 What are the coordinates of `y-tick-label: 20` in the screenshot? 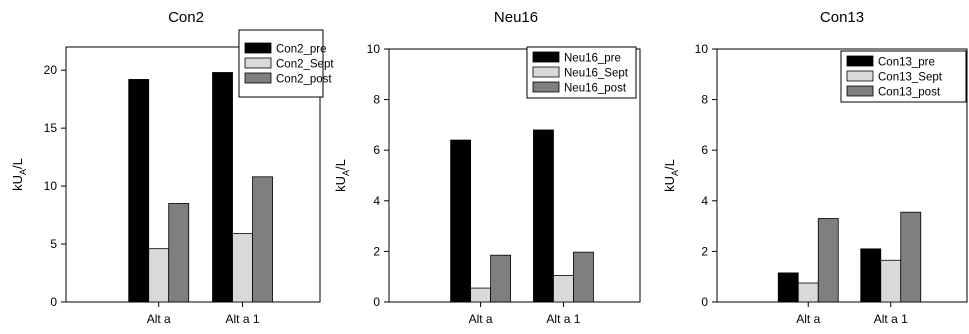 It's located at (51, 70).